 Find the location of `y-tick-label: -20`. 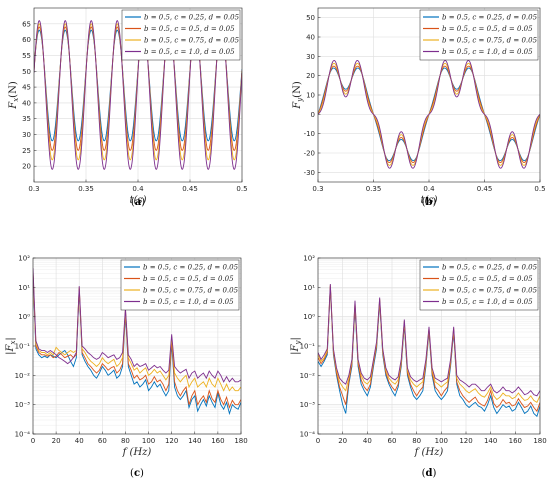

y-tick-label: -20 is located at coordinates (309, 154).